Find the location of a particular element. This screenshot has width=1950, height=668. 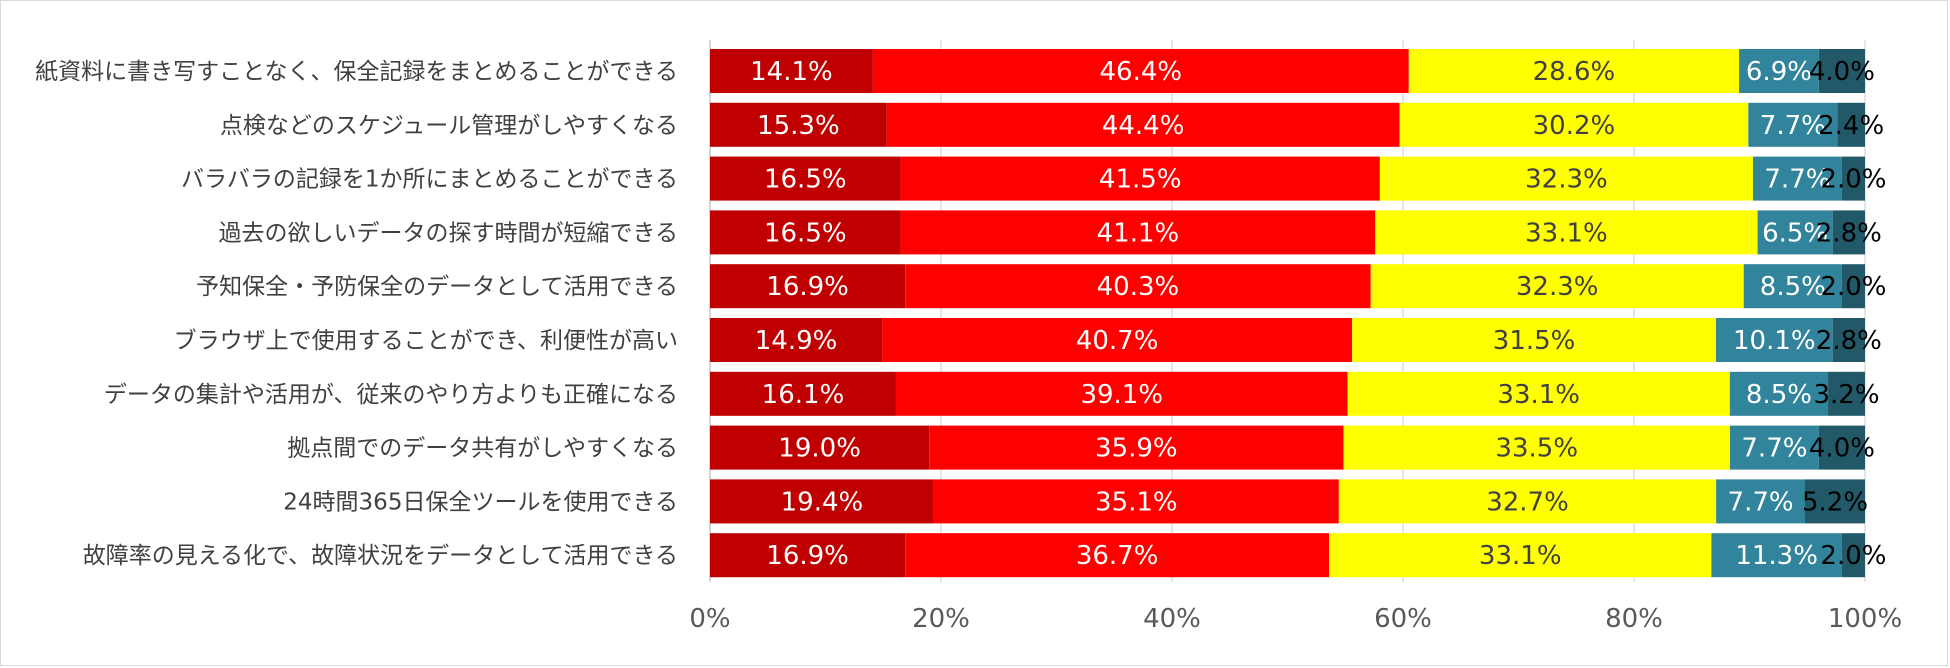

data-label: 16.9% is located at coordinates (807, 556).